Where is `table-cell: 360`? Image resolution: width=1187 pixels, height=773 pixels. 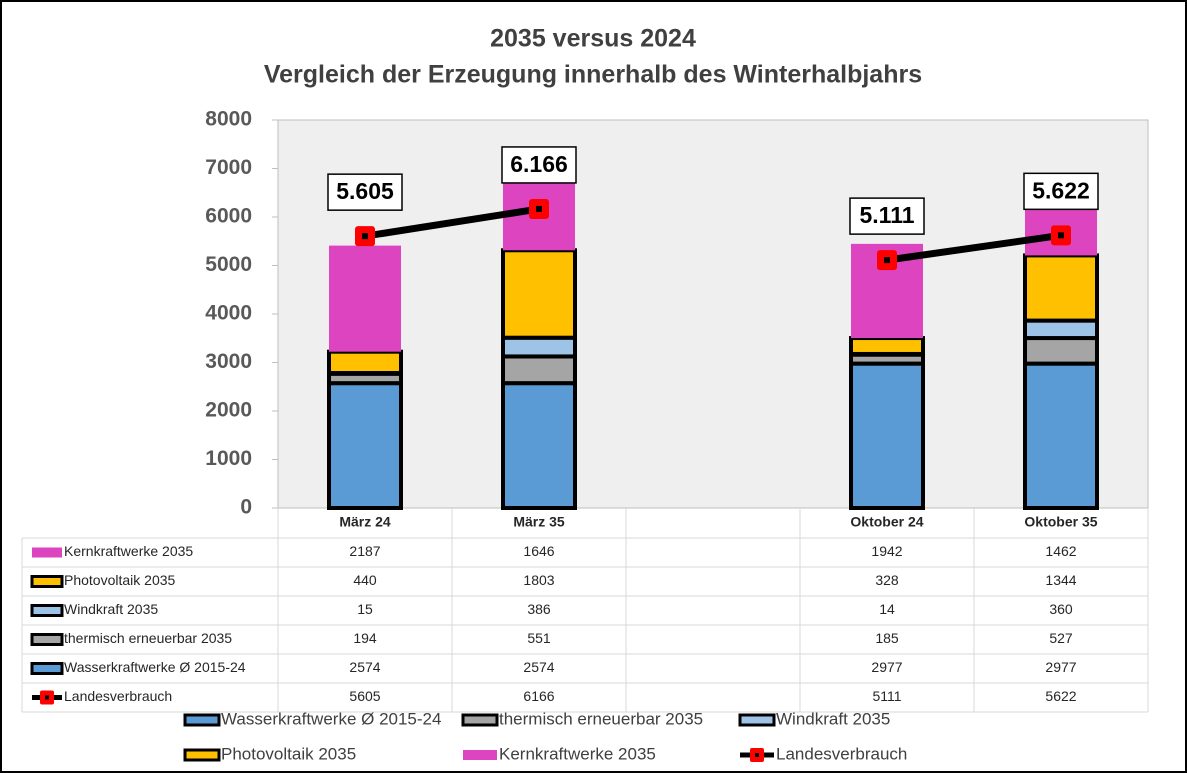 table-cell: 360 is located at coordinates (1061, 609).